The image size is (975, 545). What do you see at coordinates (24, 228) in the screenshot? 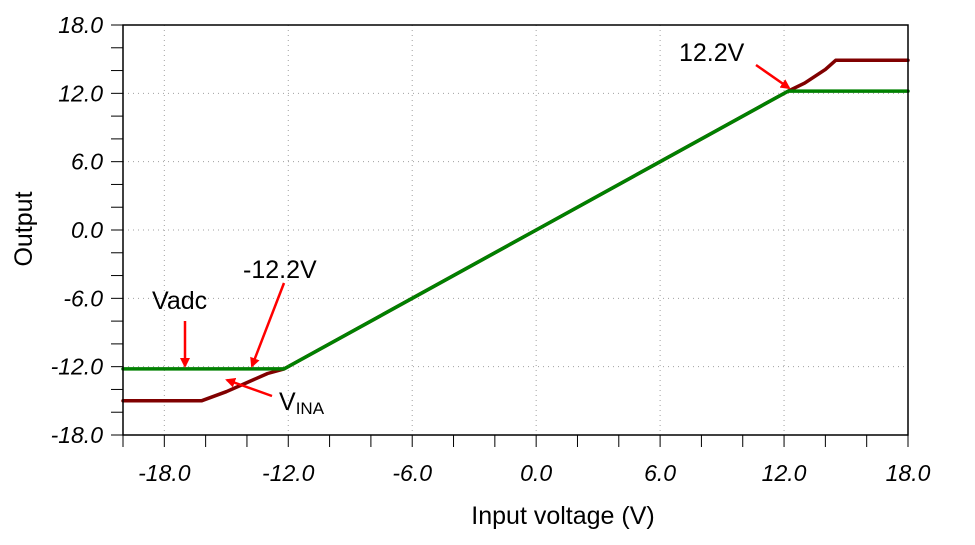
I see `y-axis-title: Output` at bounding box center [24, 228].